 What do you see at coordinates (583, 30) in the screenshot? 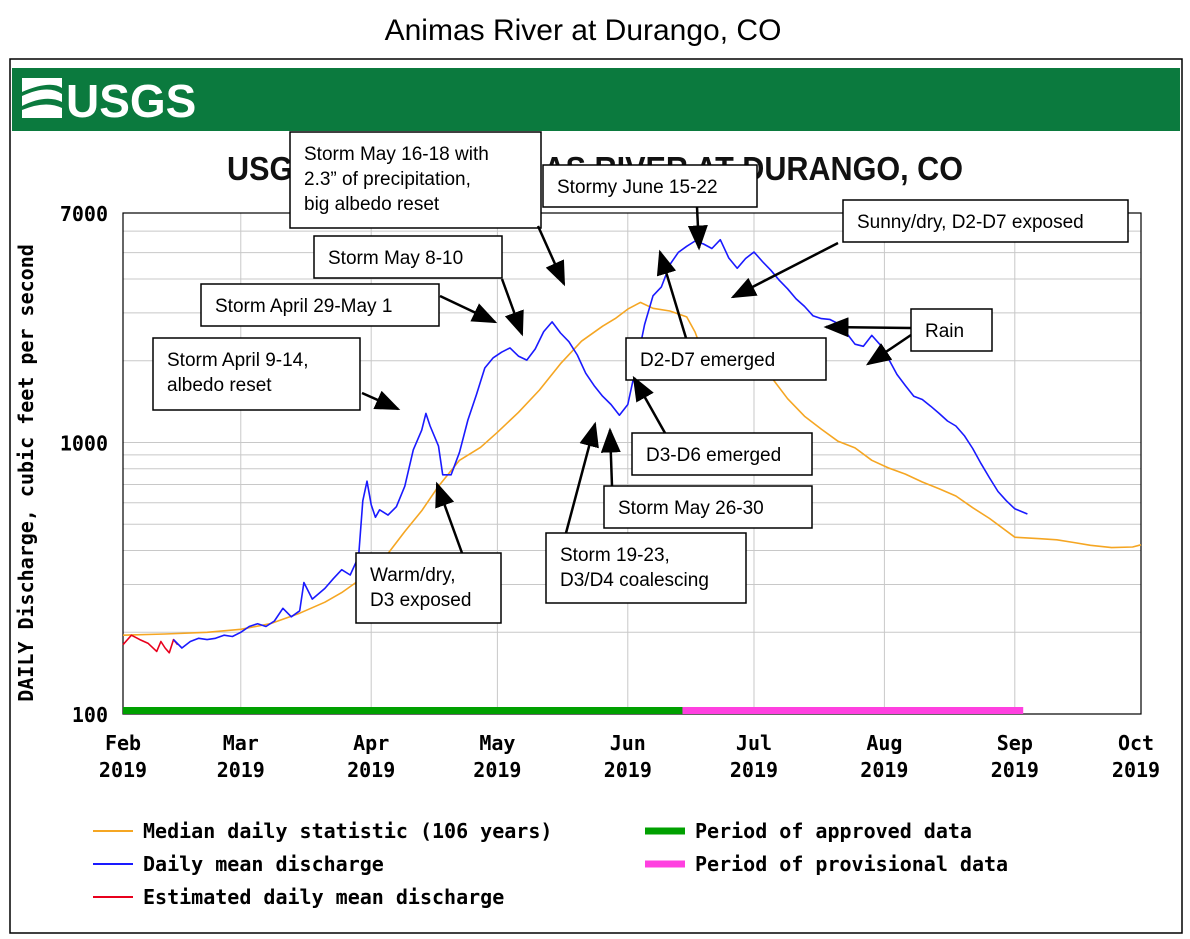
I see `page-title: Animas River at Durango, CO` at bounding box center [583, 30].